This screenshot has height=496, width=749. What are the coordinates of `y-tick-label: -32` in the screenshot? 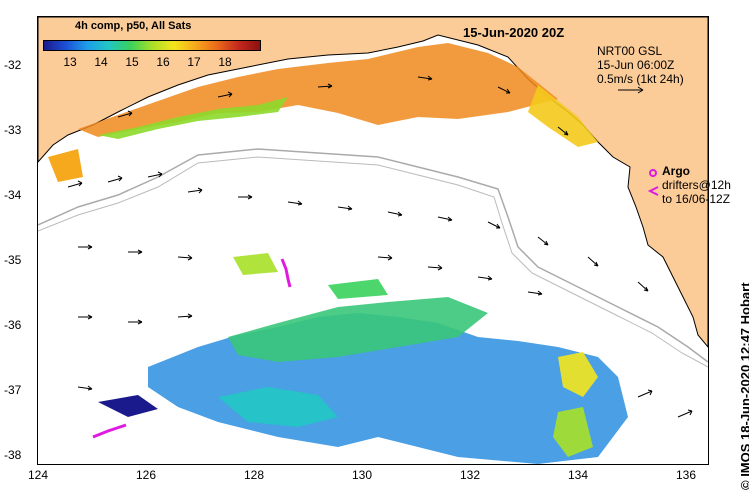 It's located at (13, 65).